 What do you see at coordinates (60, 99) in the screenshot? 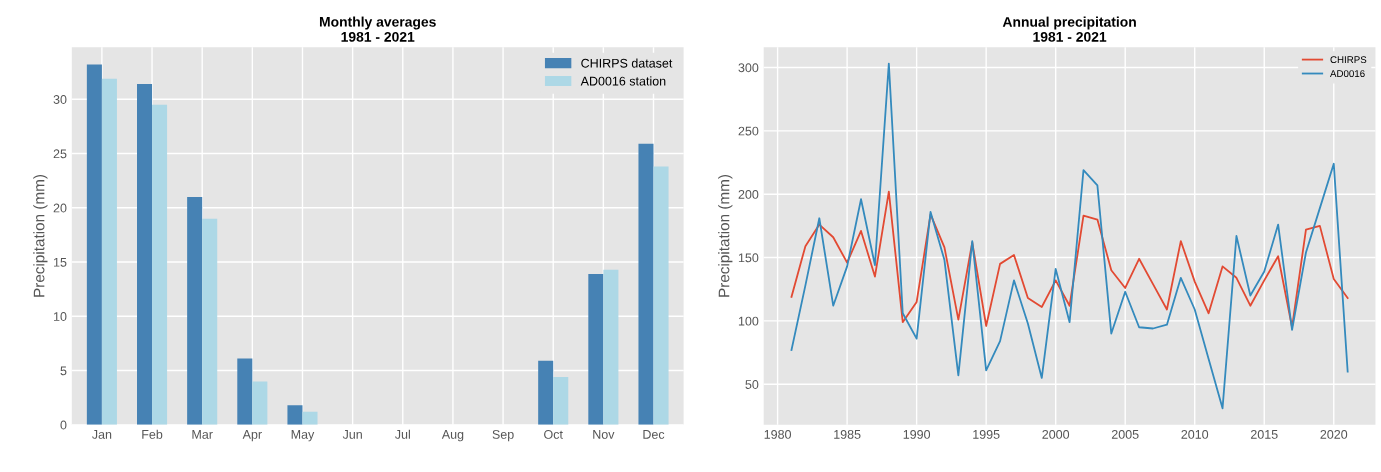
I see `y-tick-label: 30` at bounding box center [60, 99].